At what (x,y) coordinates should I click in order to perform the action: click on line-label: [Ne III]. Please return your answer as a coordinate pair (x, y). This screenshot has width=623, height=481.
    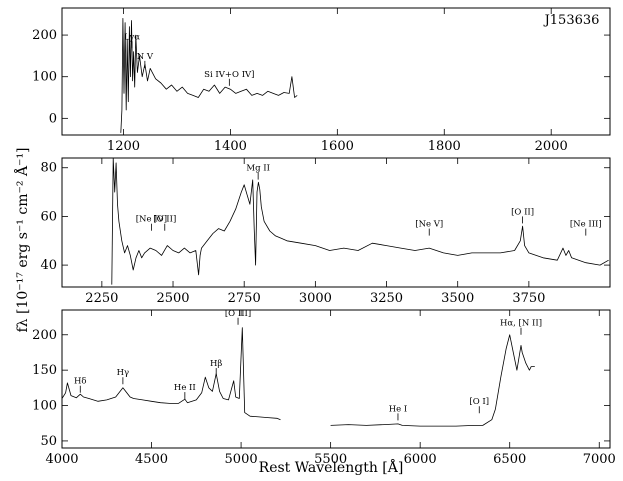
    Looking at the image, I should click on (586, 225).